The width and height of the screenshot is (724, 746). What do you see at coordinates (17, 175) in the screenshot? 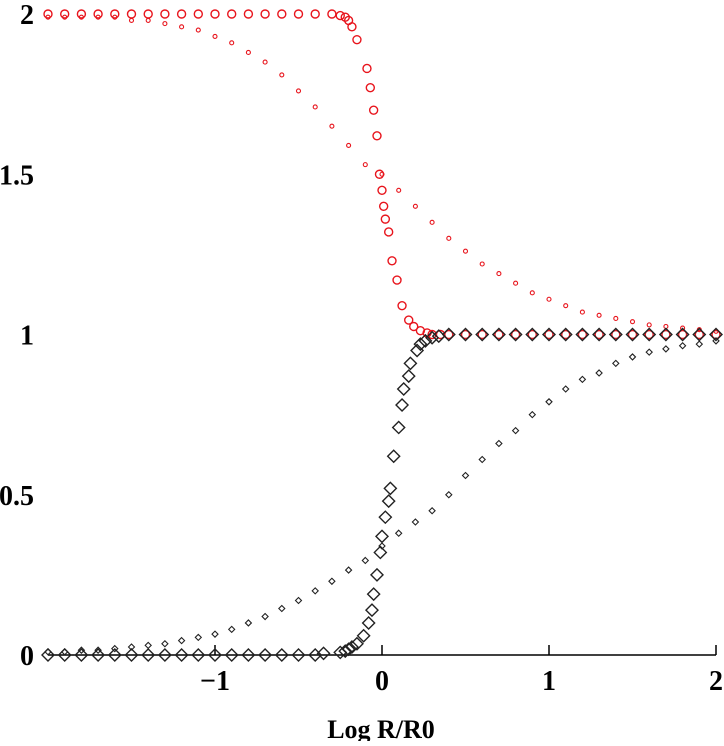
I see `y-tick-label: 1.5` at bounding box center [17, 175].